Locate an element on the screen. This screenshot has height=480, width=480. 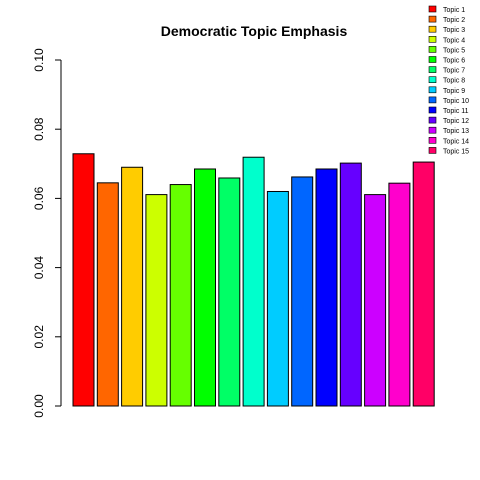
y-tick-label: 0.06 is located at coordinates (39, 198).